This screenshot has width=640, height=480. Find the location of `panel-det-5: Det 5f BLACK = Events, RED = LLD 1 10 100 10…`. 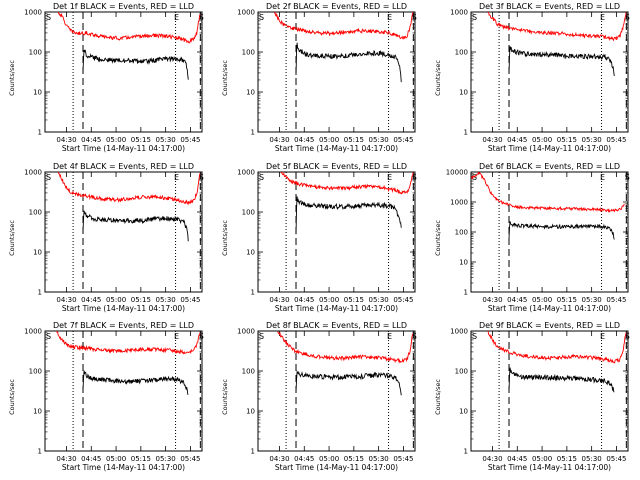

panel-det-5: Det 5f BLACK = Events, RED = LLD 1 10 100 10… is located at coordinates (319, 237).